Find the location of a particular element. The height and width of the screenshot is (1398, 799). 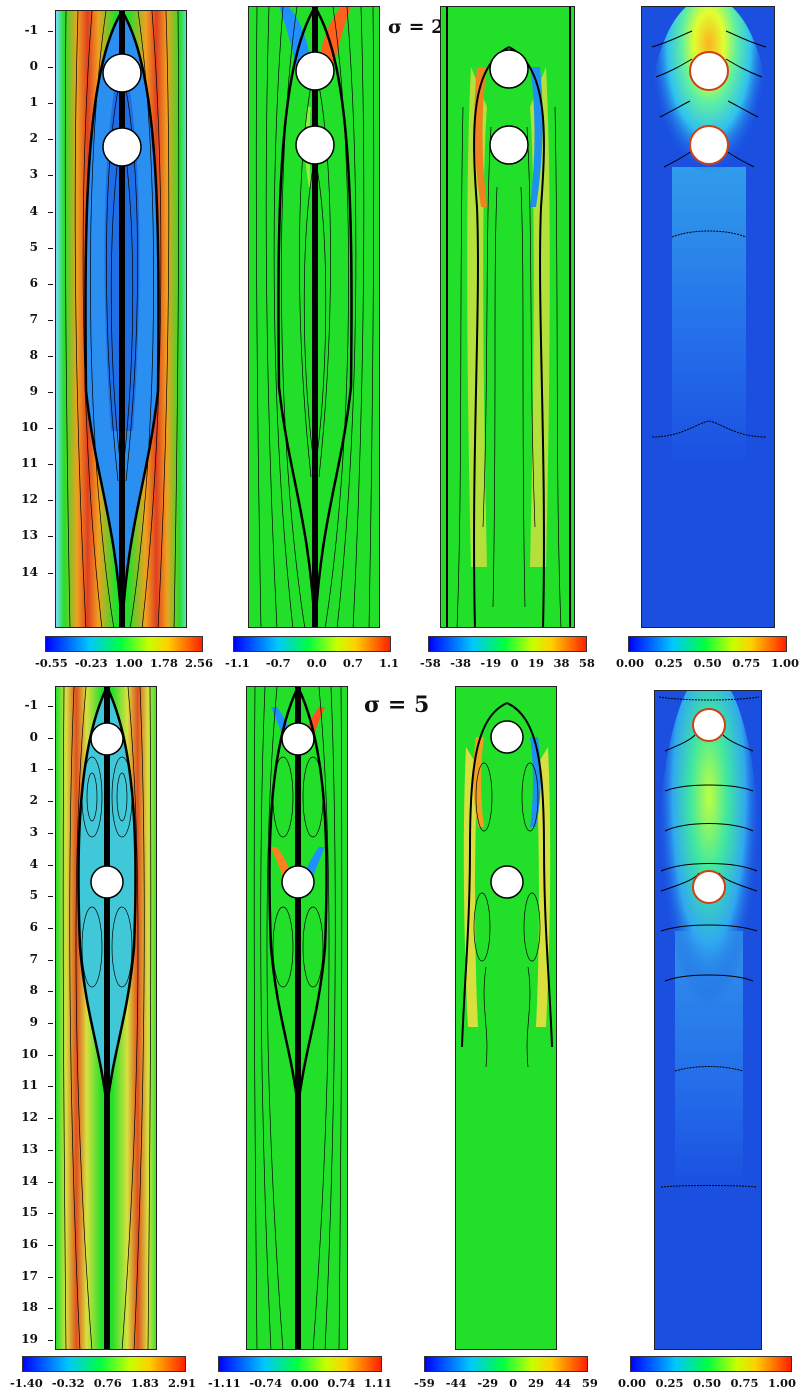

colorbar-tick-label: 2.56 is located at coordinates (198, 663).